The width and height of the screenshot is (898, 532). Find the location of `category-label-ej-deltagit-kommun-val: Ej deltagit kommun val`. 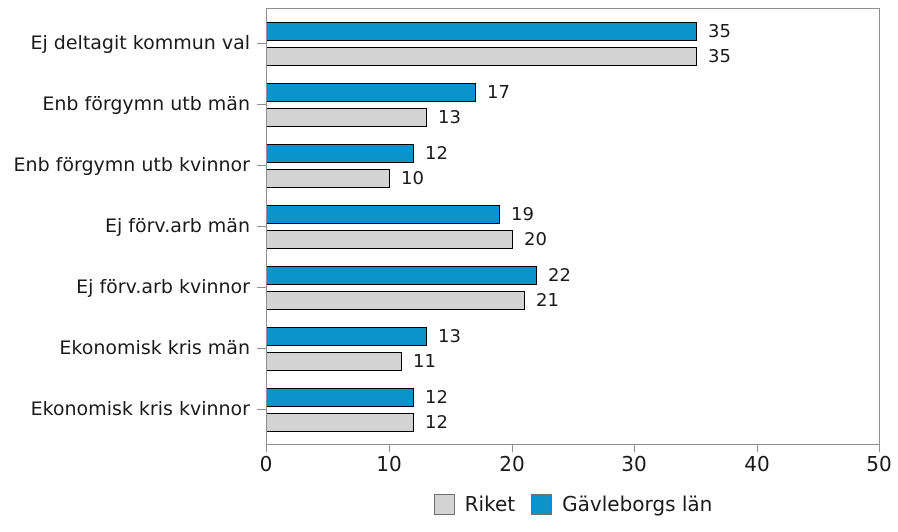

category-label-ej-deltagit-kommun-val: Ej deltagit kommun val is located at coordinates (140, 43).